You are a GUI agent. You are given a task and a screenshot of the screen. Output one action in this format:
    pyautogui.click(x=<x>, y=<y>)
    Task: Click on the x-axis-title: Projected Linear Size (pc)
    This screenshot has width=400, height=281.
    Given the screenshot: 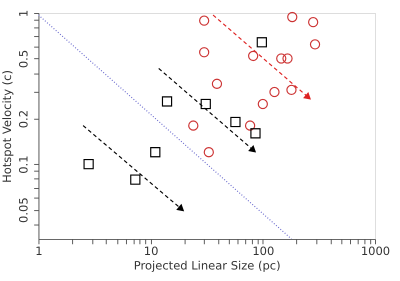 What is the action you would take?
    pyautogui.click(x=207, y=265)
    